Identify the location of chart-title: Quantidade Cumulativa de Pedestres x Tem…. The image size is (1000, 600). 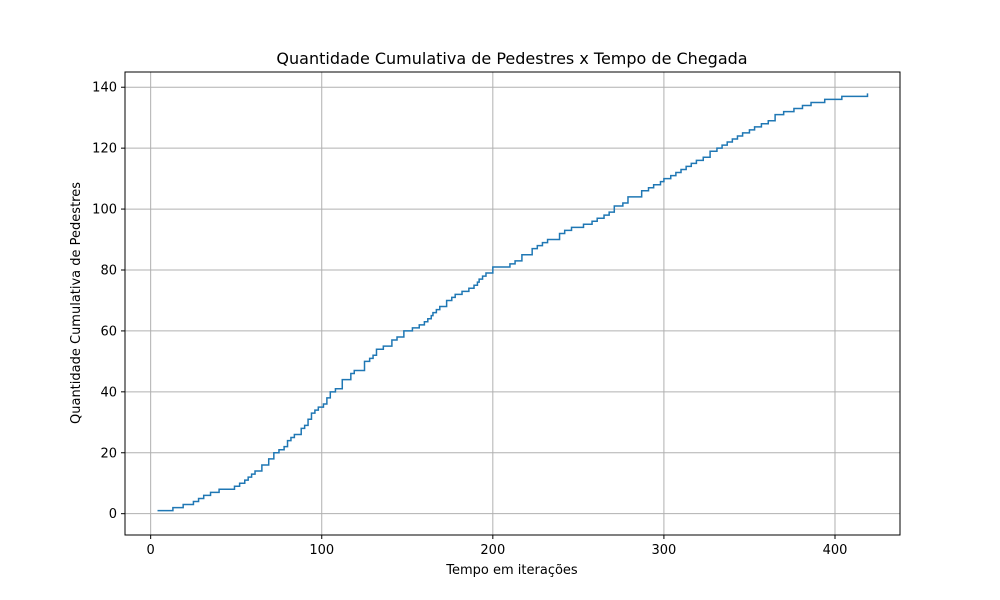
(511, 58).